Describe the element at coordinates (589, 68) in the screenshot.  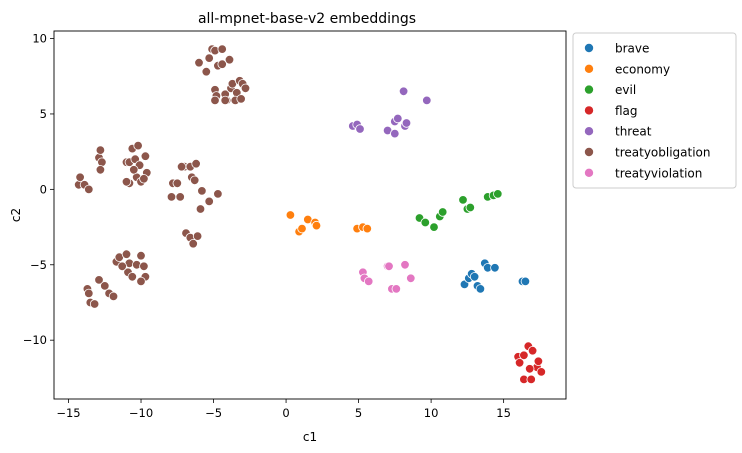
I see `legend-marker-economy` at that location.